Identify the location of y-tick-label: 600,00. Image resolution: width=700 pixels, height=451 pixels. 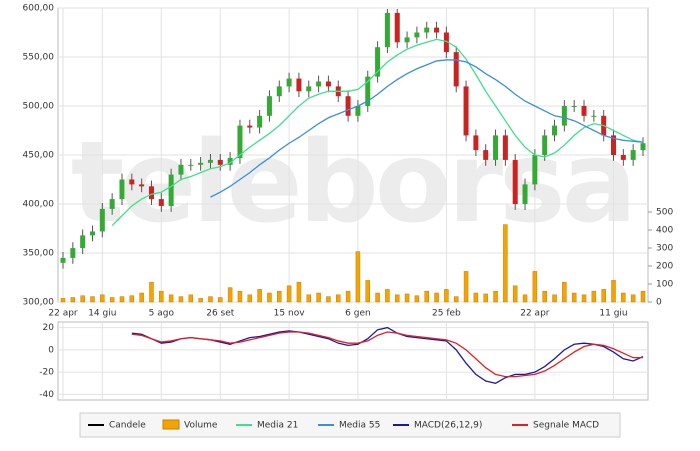
(39, 9).